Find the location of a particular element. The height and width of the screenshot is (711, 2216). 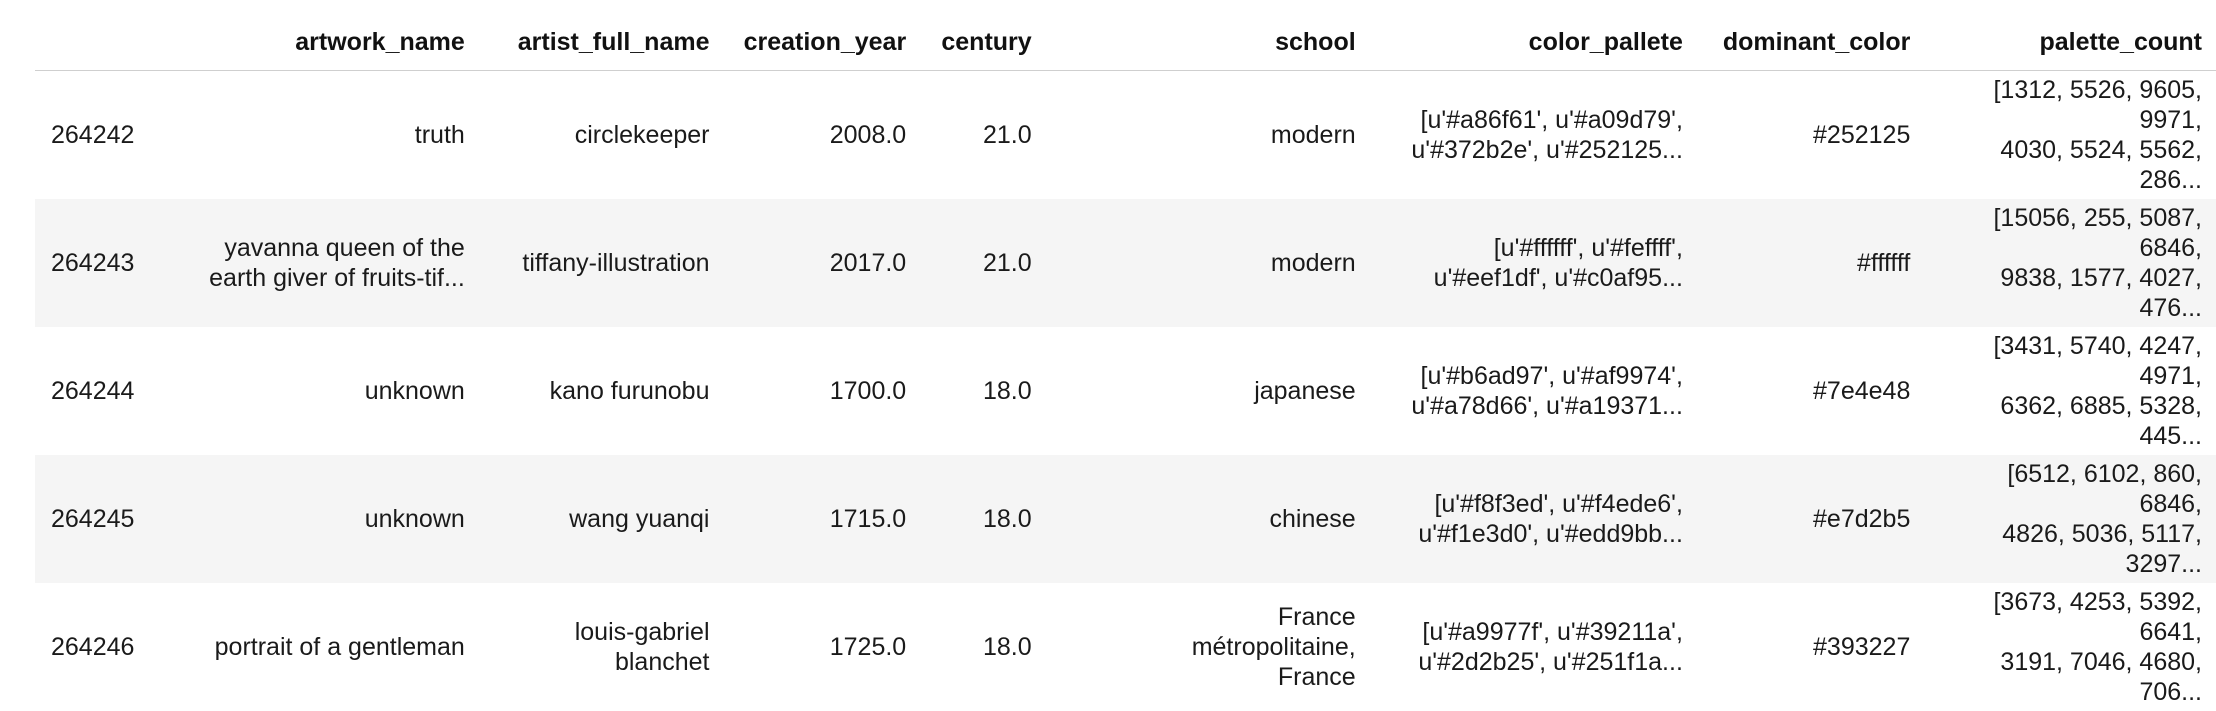

row-index: 264244 is located at coordinates (93, 391).